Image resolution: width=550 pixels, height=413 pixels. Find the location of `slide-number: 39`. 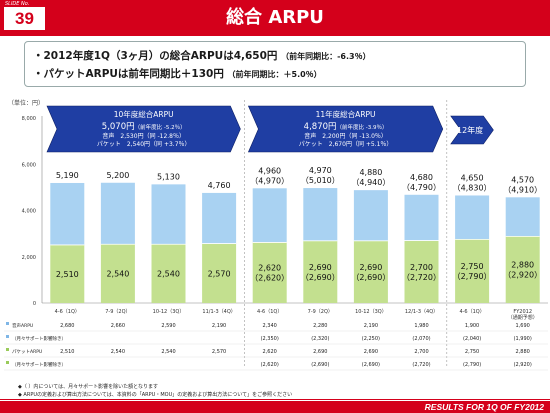

slide-number: 39 is located at coordinates (24, 18).